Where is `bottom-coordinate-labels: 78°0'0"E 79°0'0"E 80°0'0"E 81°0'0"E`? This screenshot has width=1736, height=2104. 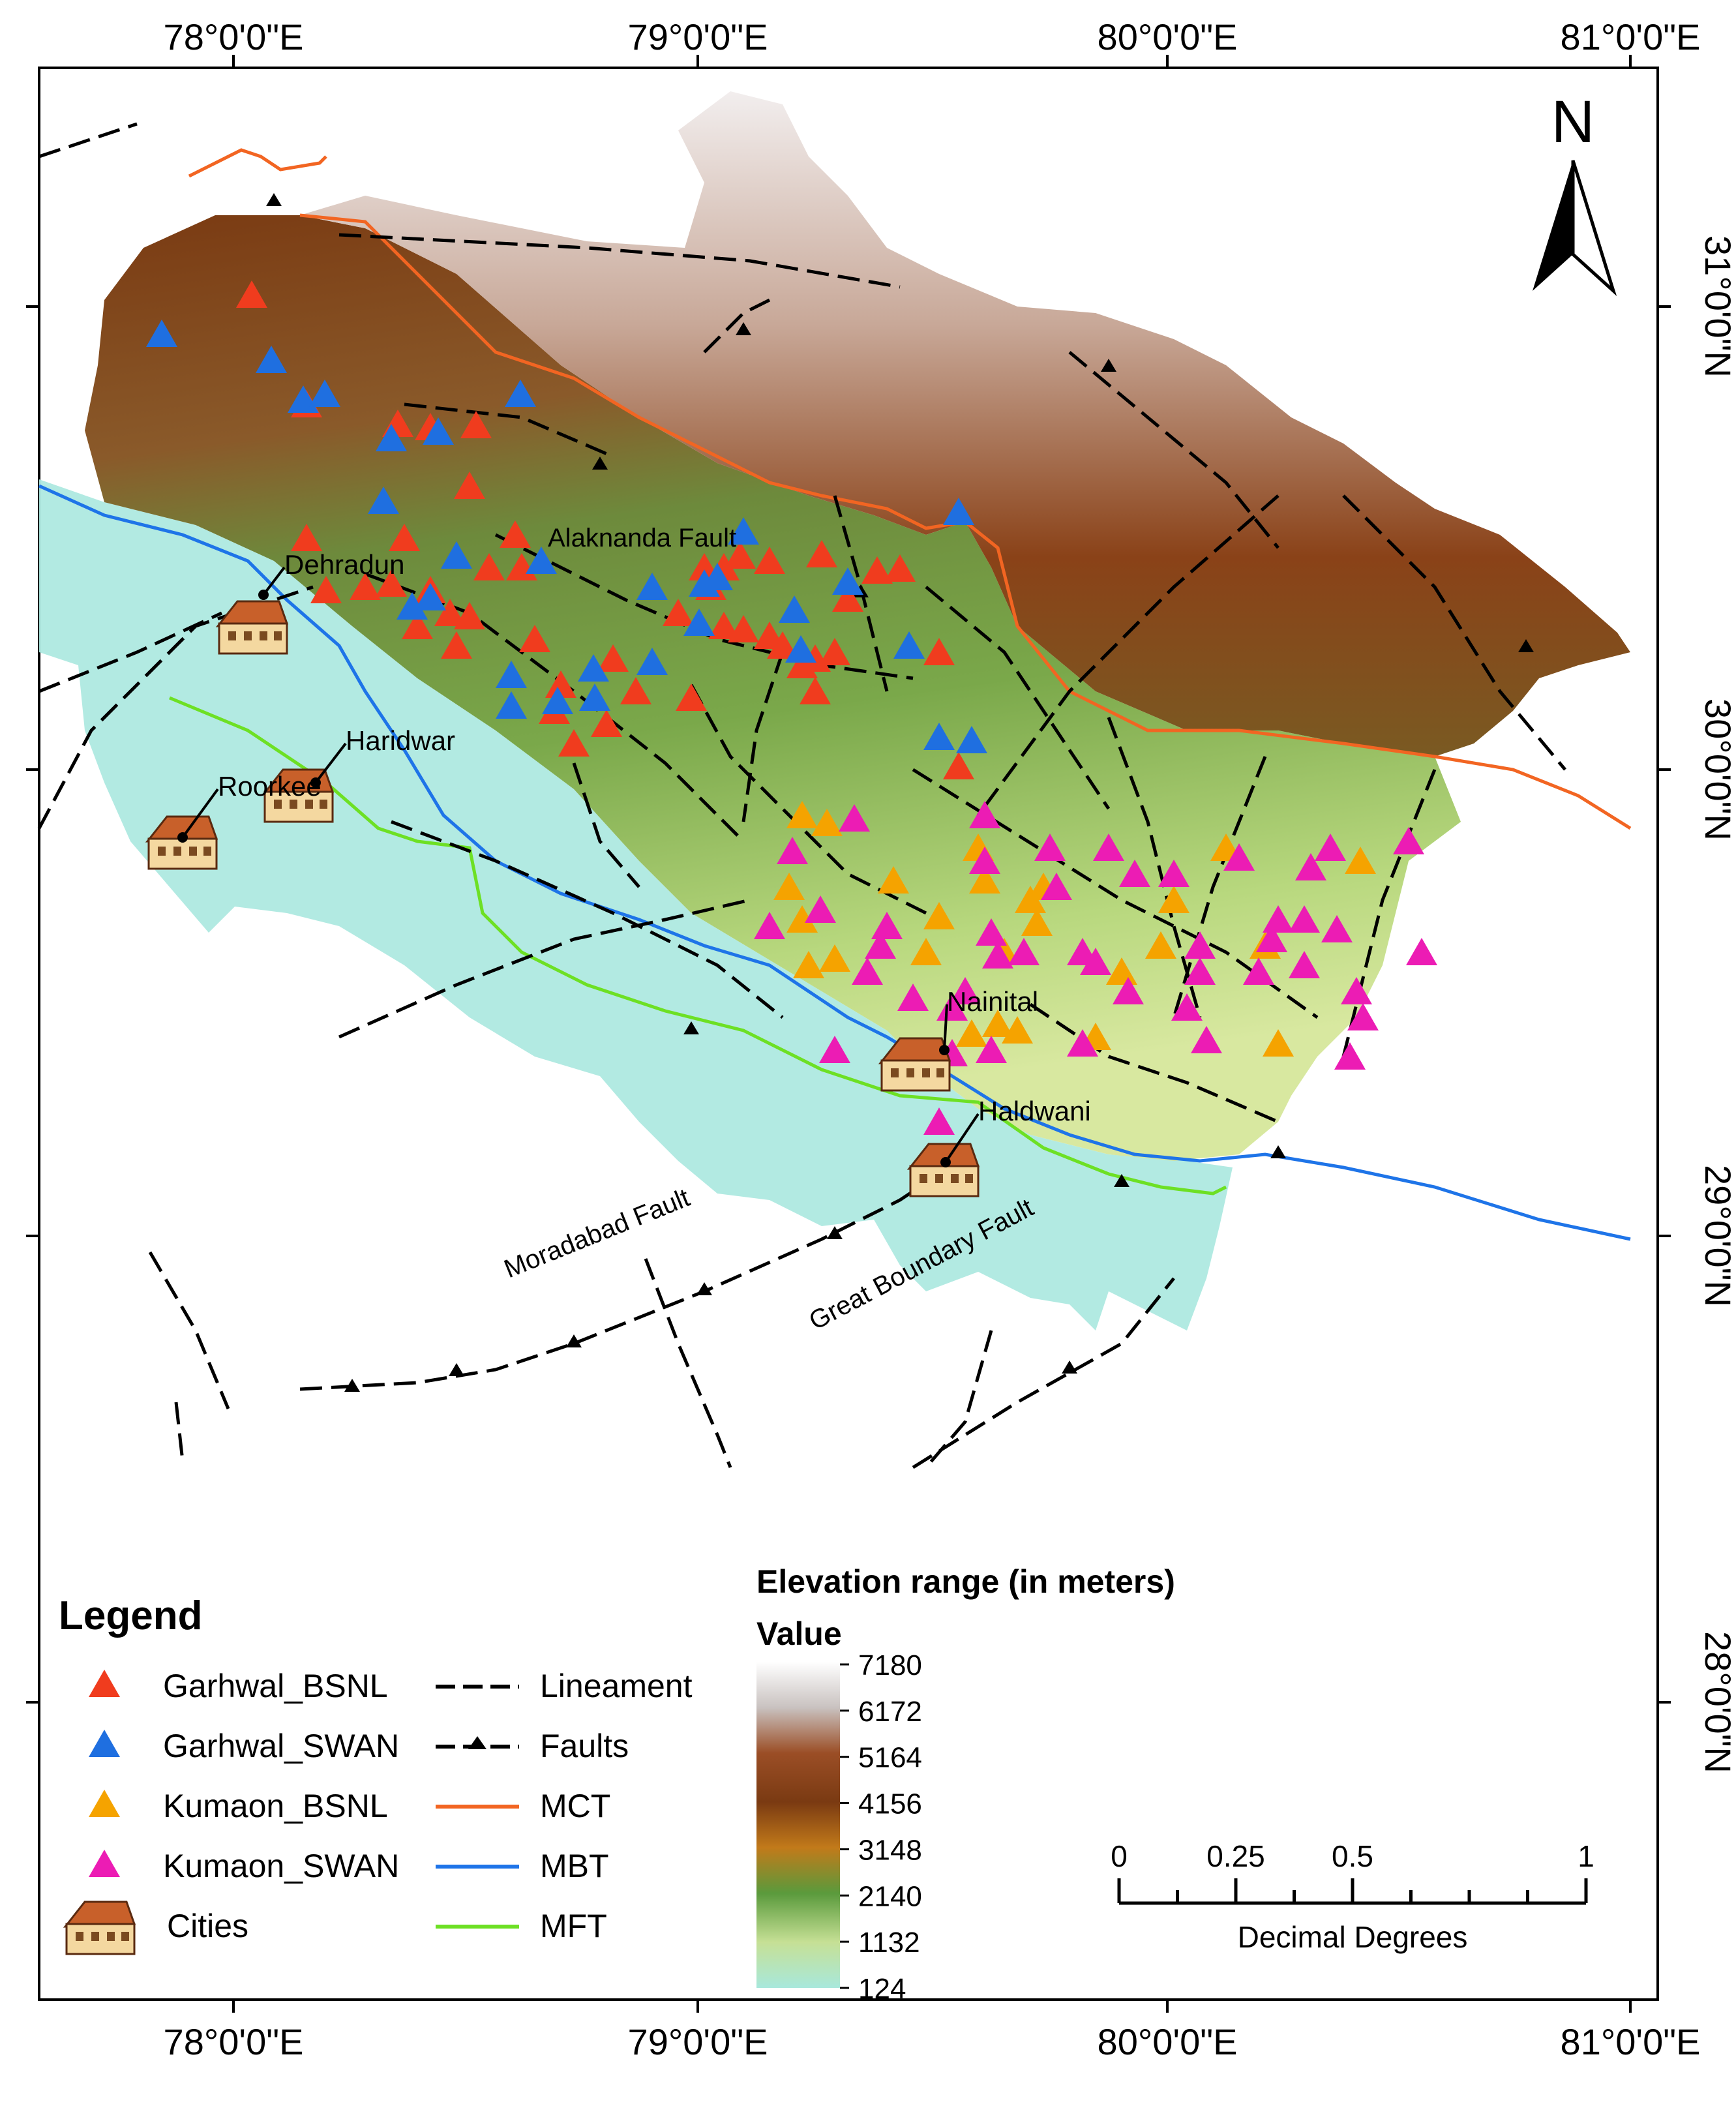
bottom-coordinate-labels: 78°0'0"E 79°0'0"E 80°0'0"E 81°0'0"E is located at coordinates (932, 2041).